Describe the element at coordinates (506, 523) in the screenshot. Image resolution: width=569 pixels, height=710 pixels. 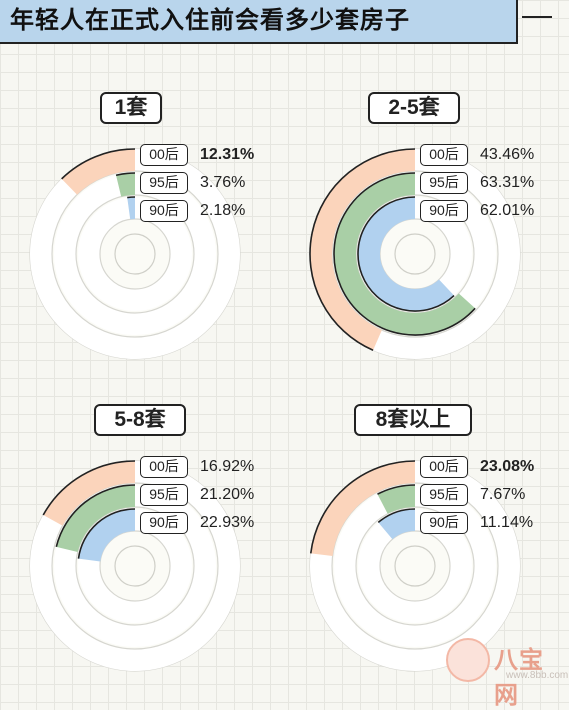
I see `data-label: 11.14%` at that location.